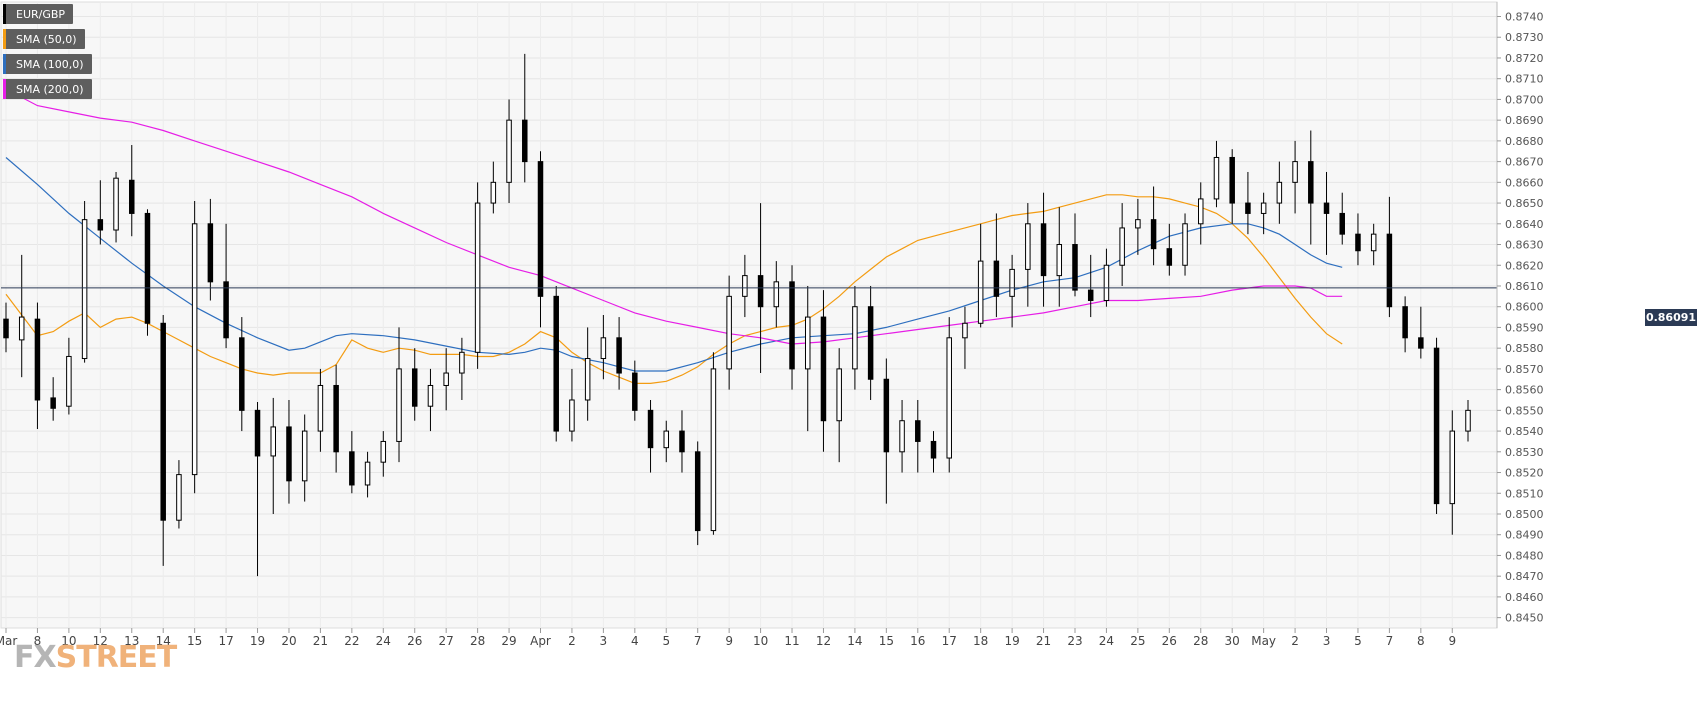 The image size is (1707, 712). Describe the element at coordinates (980, 641) in the screenshot. I see `x-tick-label: 18` at that location.